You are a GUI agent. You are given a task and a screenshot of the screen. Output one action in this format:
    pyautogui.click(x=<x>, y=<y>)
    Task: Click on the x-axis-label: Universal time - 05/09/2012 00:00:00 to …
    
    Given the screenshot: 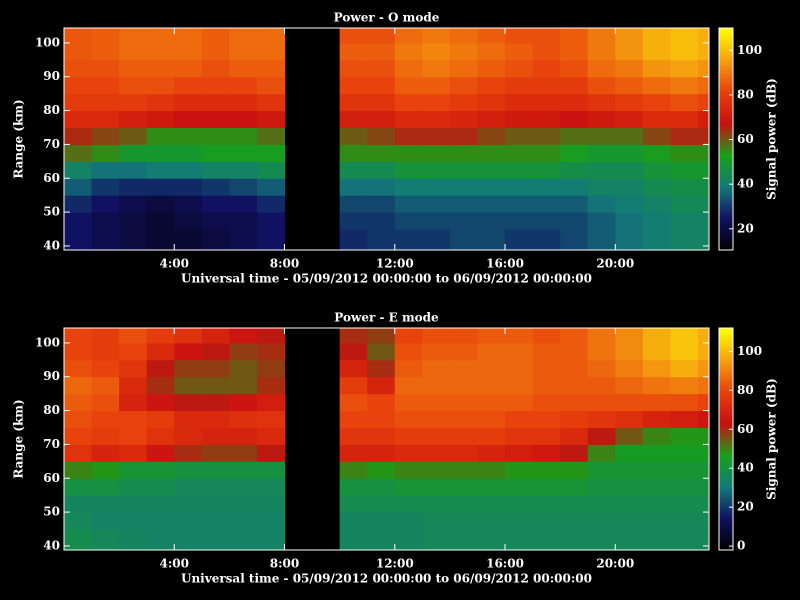 What is the action you would take?
    pyautogui.click(x=386, y=279)
    